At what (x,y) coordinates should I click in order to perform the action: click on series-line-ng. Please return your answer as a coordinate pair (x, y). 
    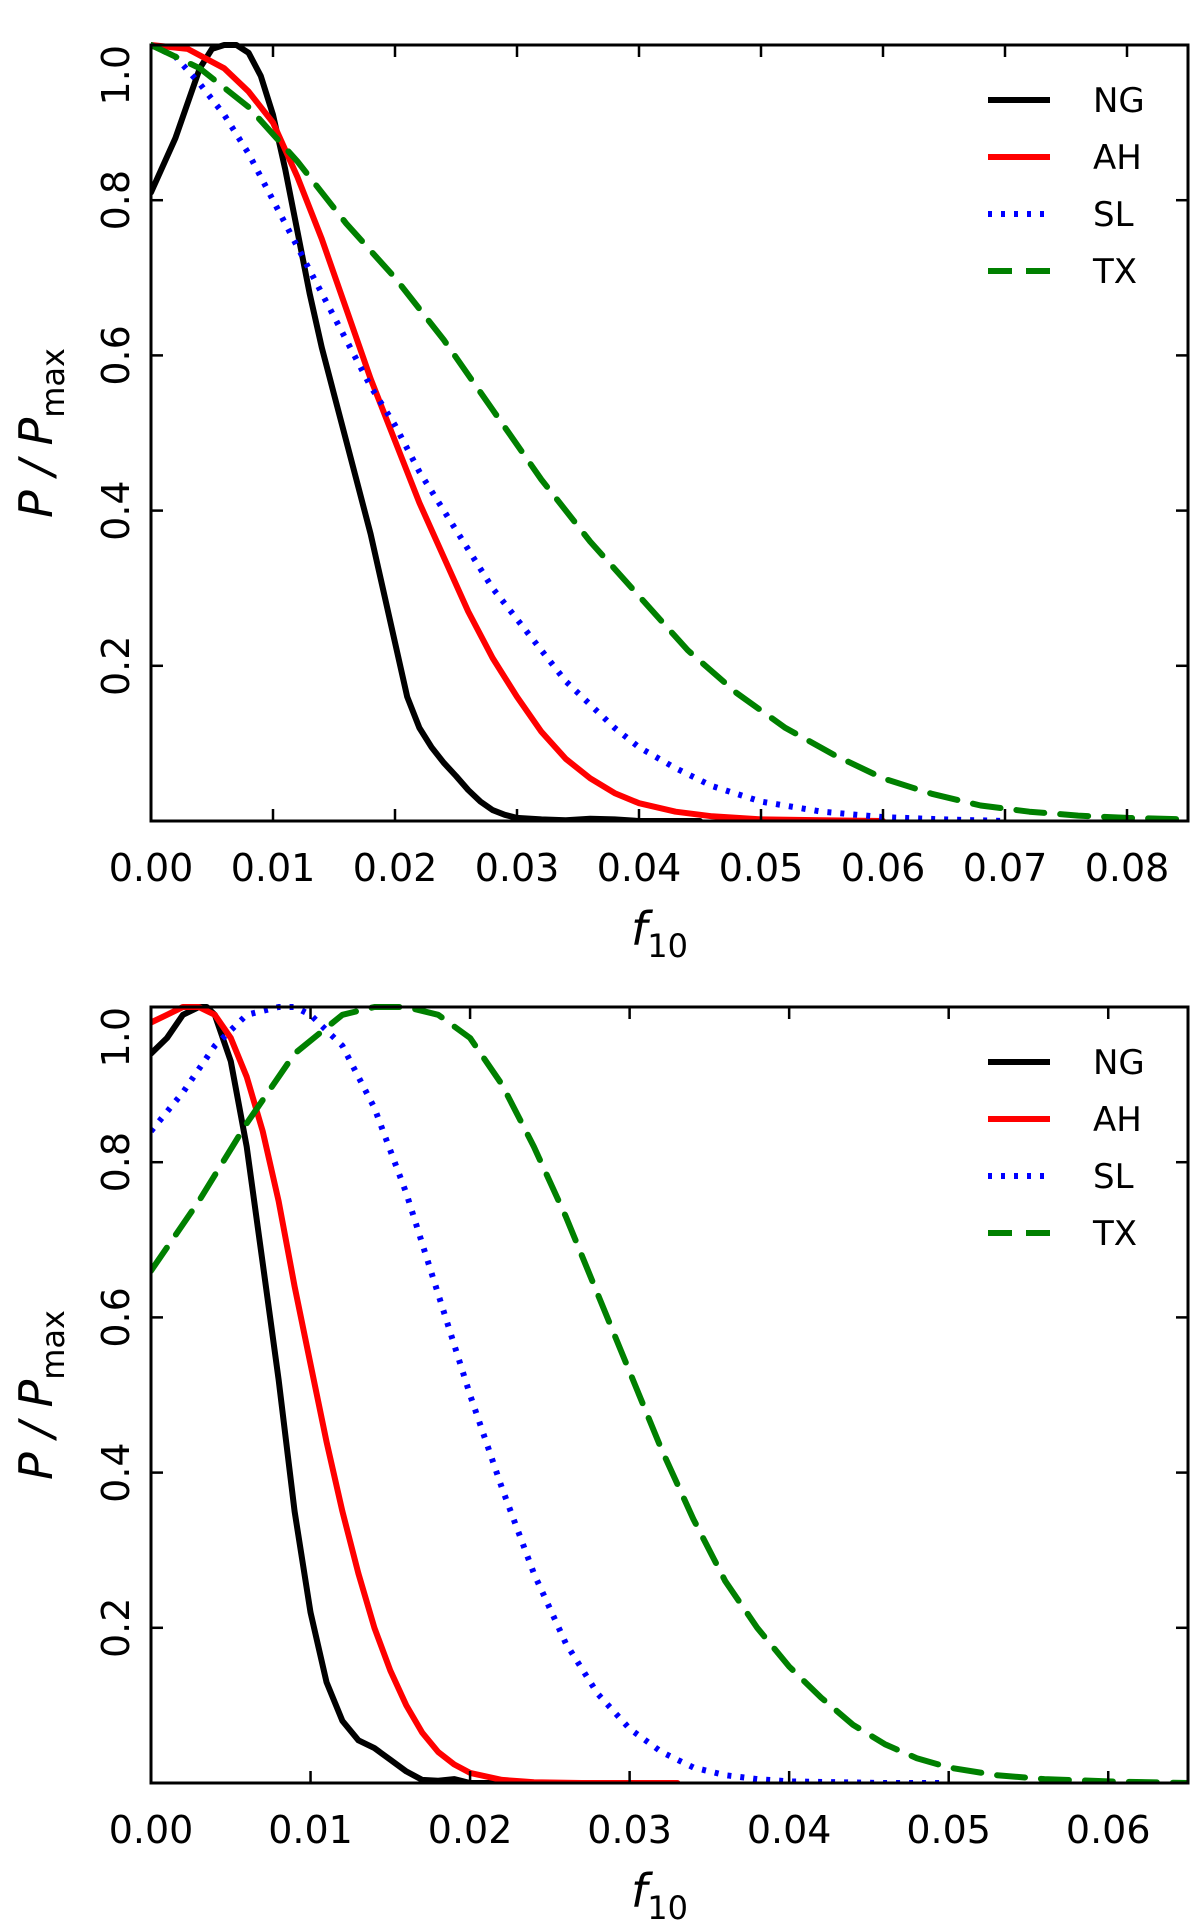
    Looking at the image, I should click on (328, 1393).